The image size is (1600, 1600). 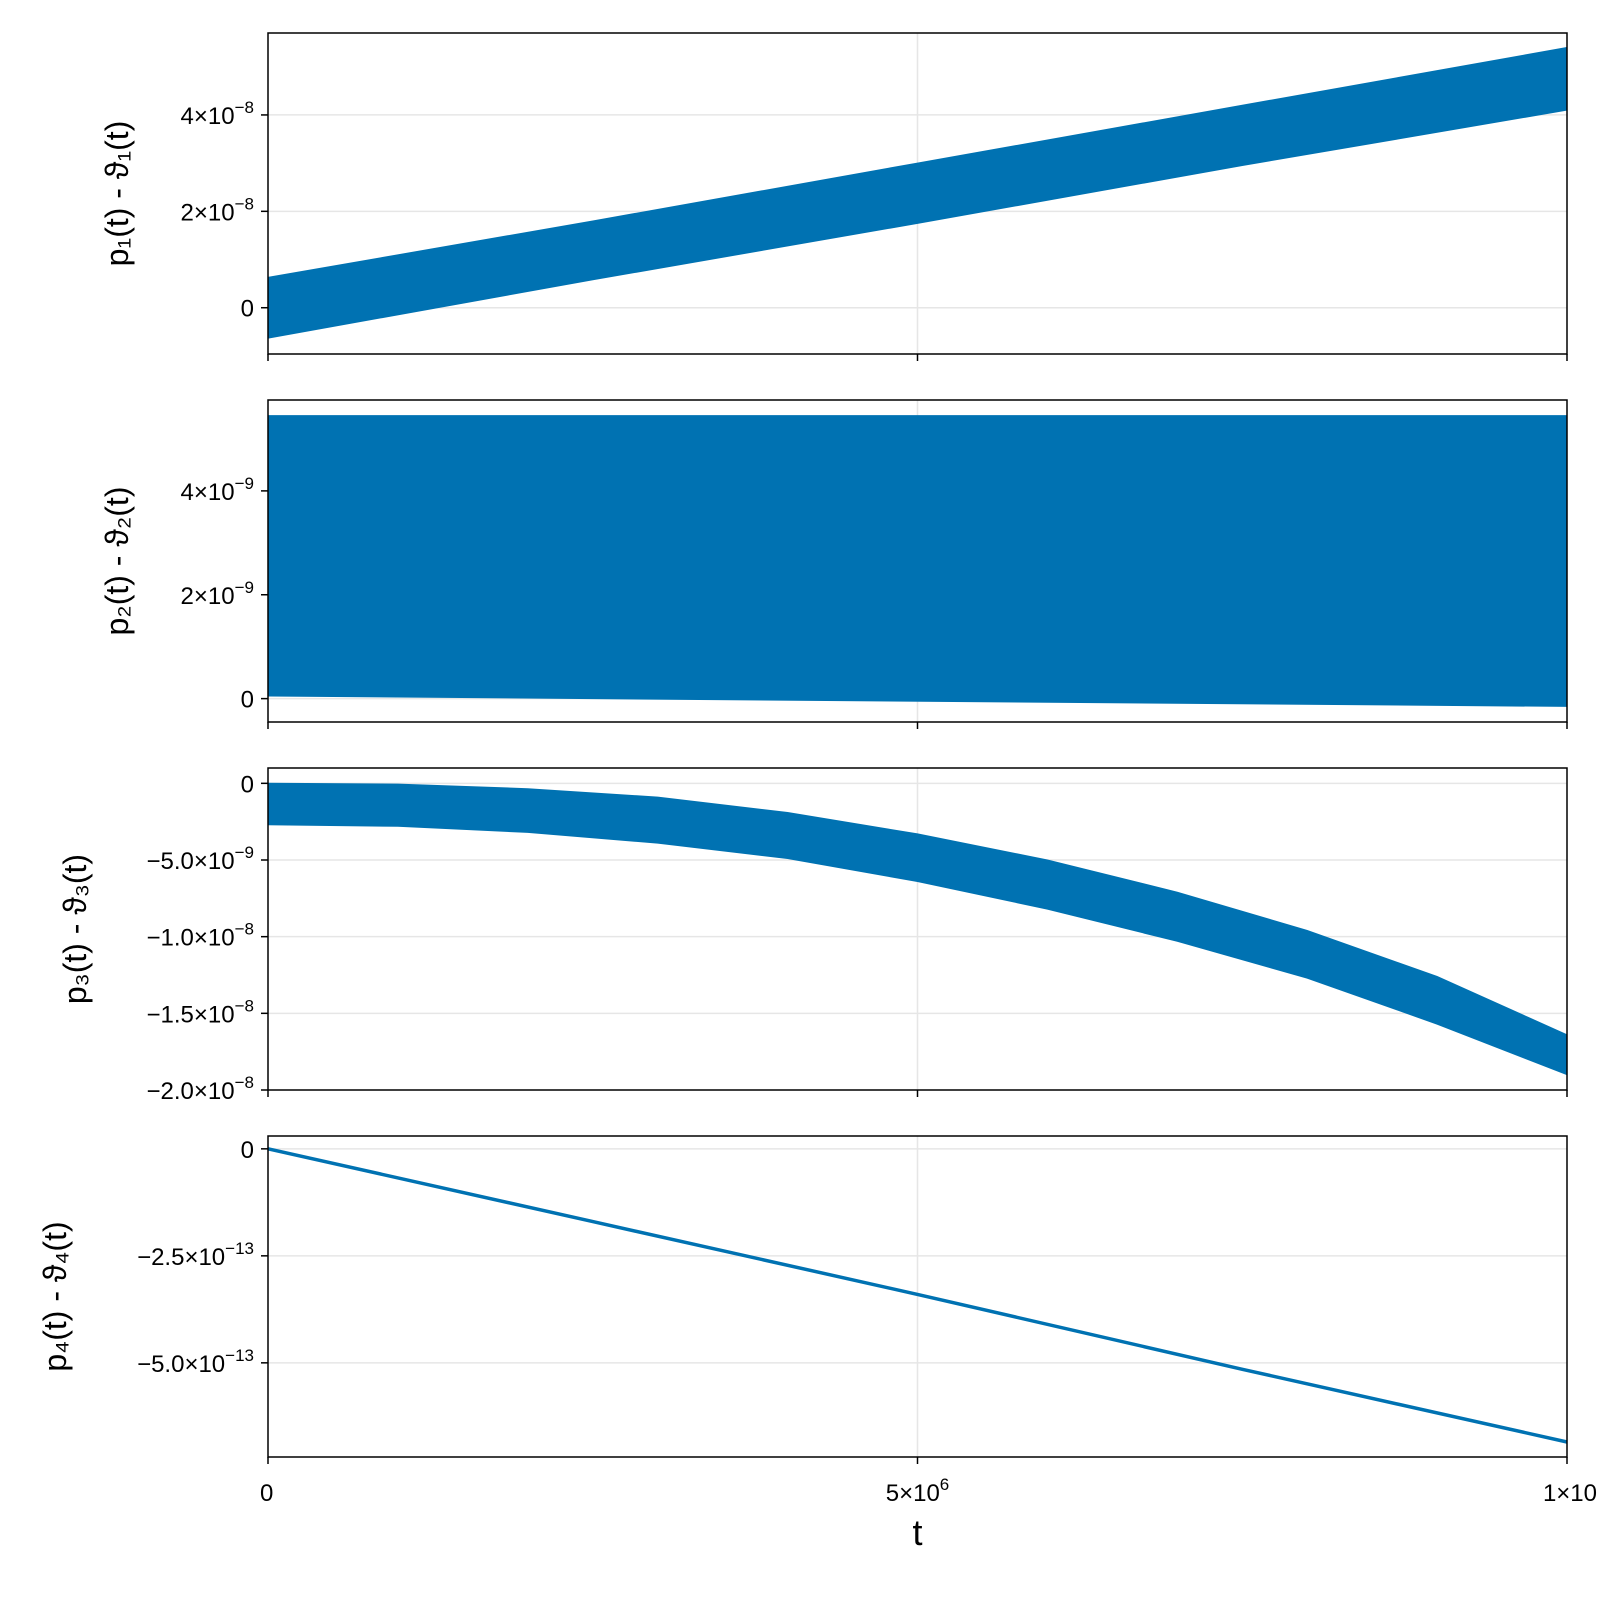 What do you see at coordinates (1570, 1493) in the screenshot?
I see `x-tick-label: 1×10` at bounding box center [1570, 1493].